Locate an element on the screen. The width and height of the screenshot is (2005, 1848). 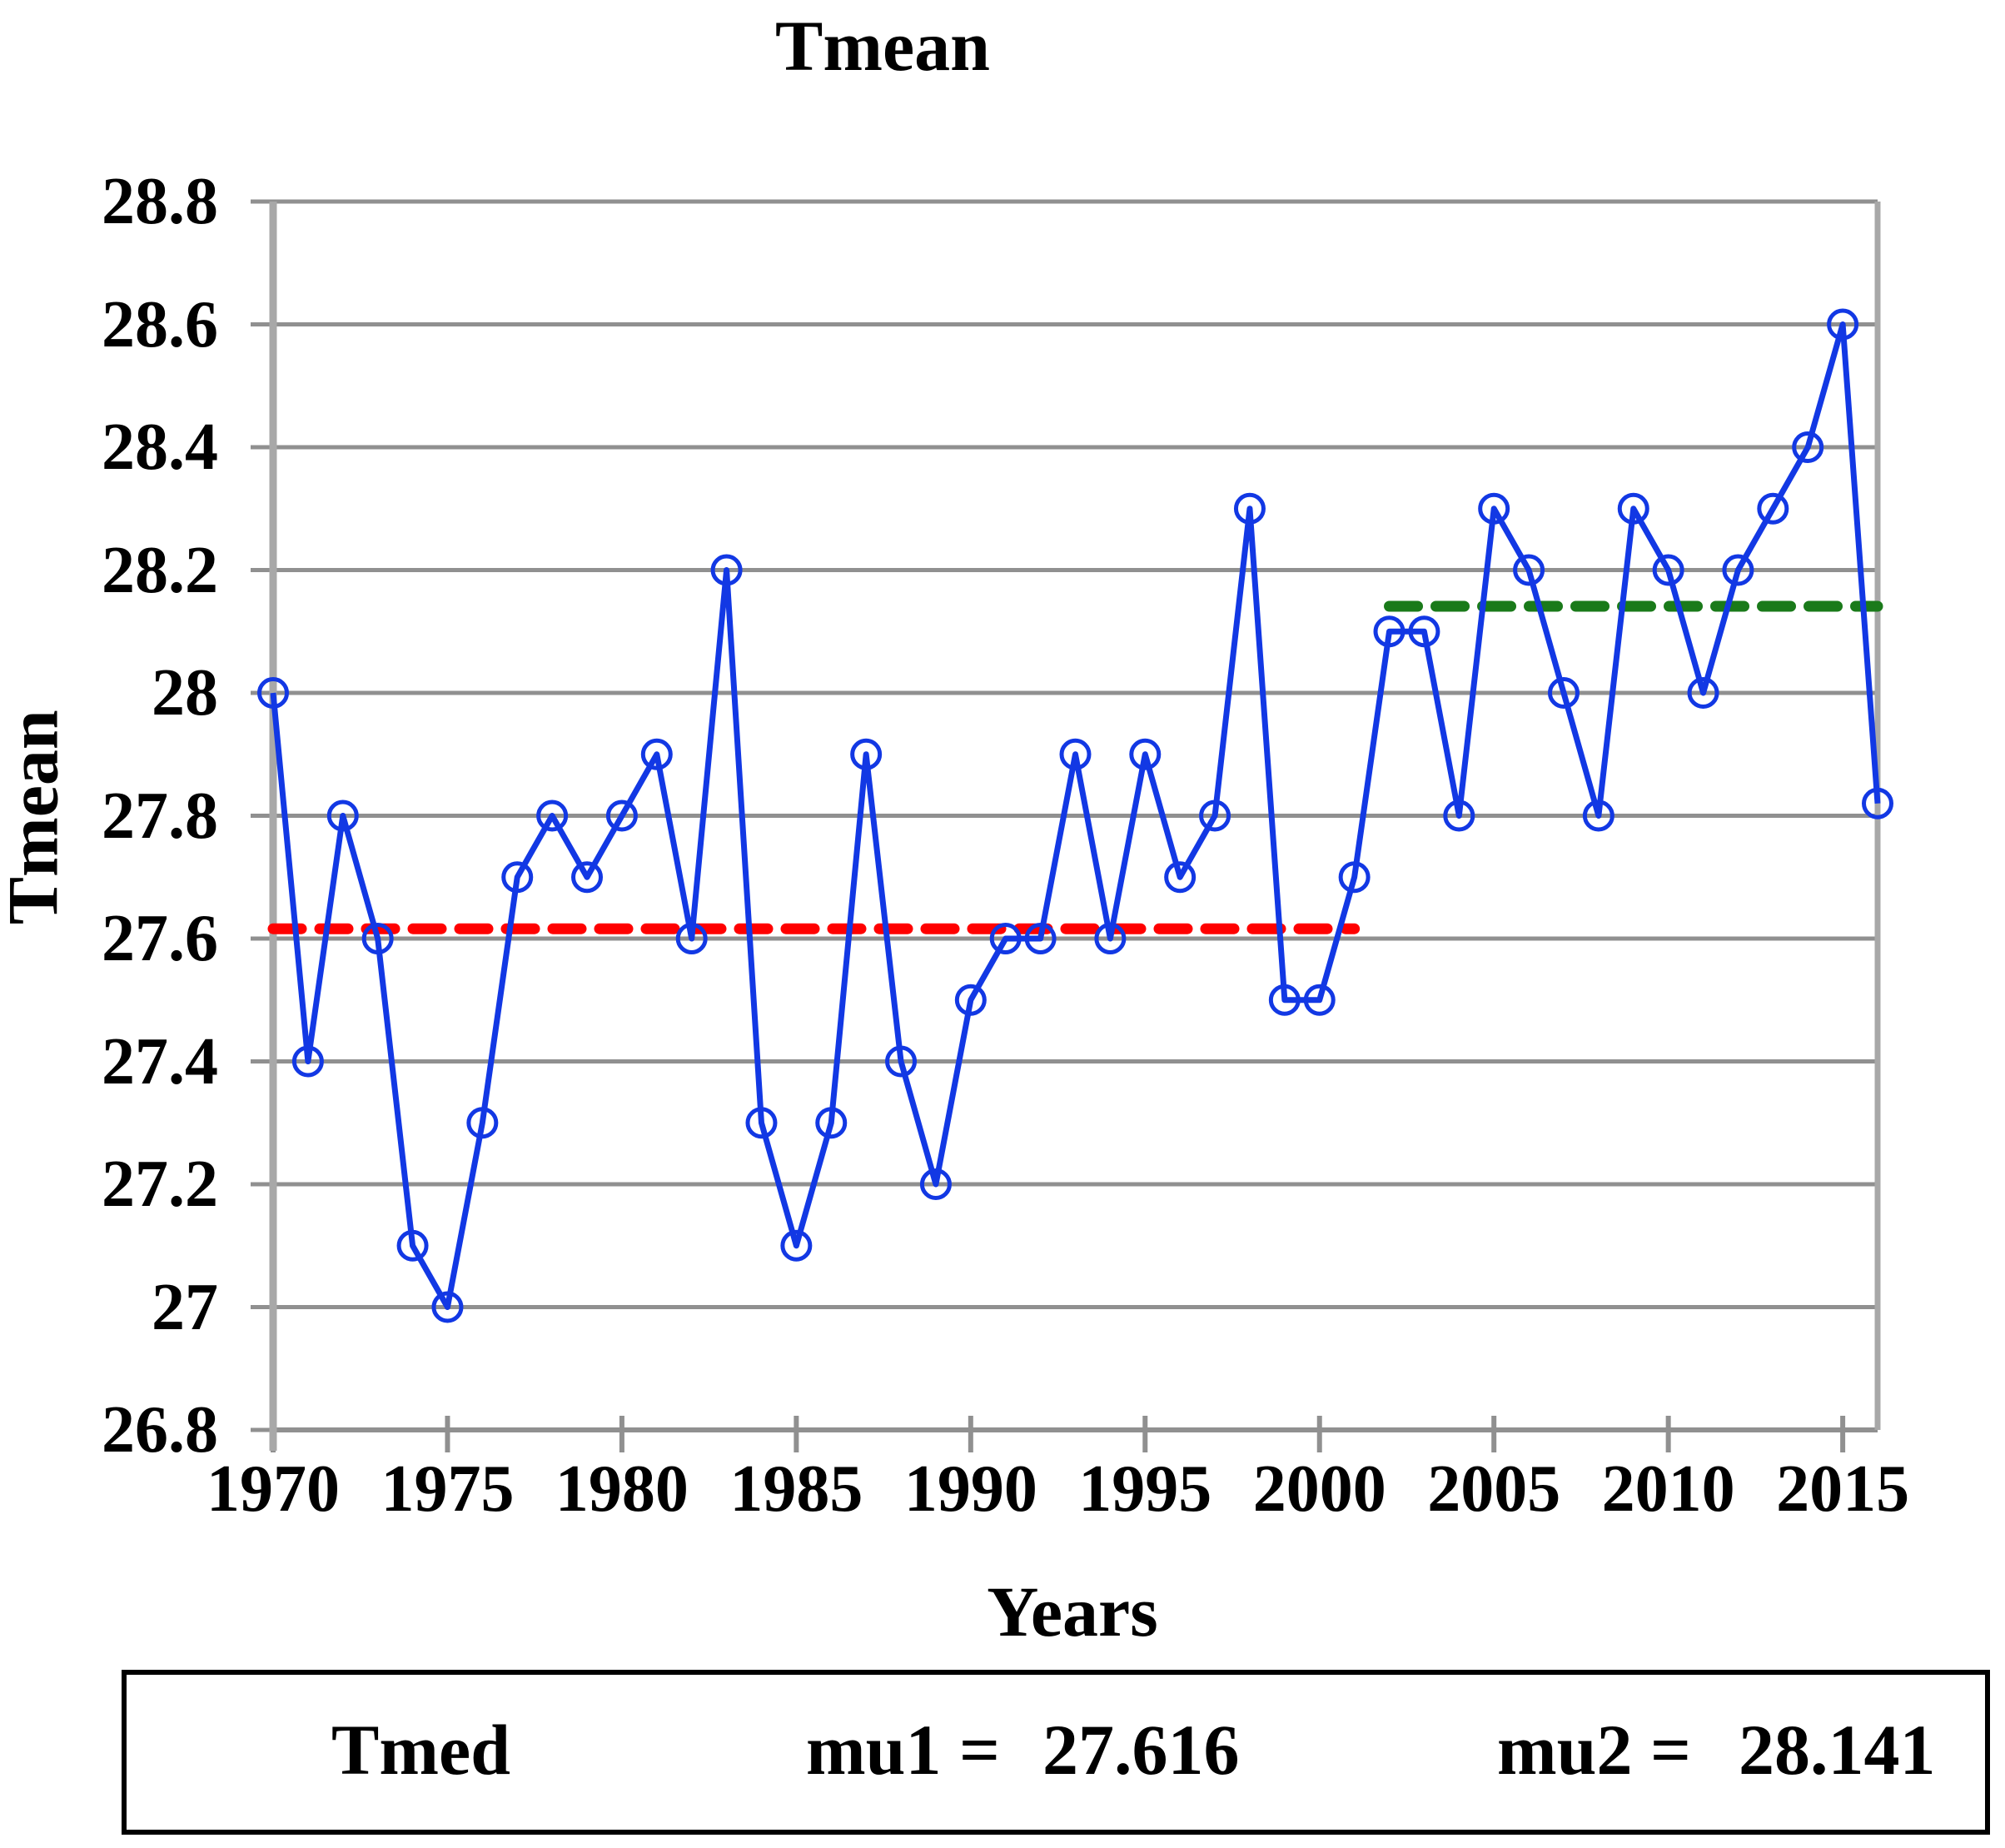
x-tick-label: 1985 is located at coordinates (796, 1489).